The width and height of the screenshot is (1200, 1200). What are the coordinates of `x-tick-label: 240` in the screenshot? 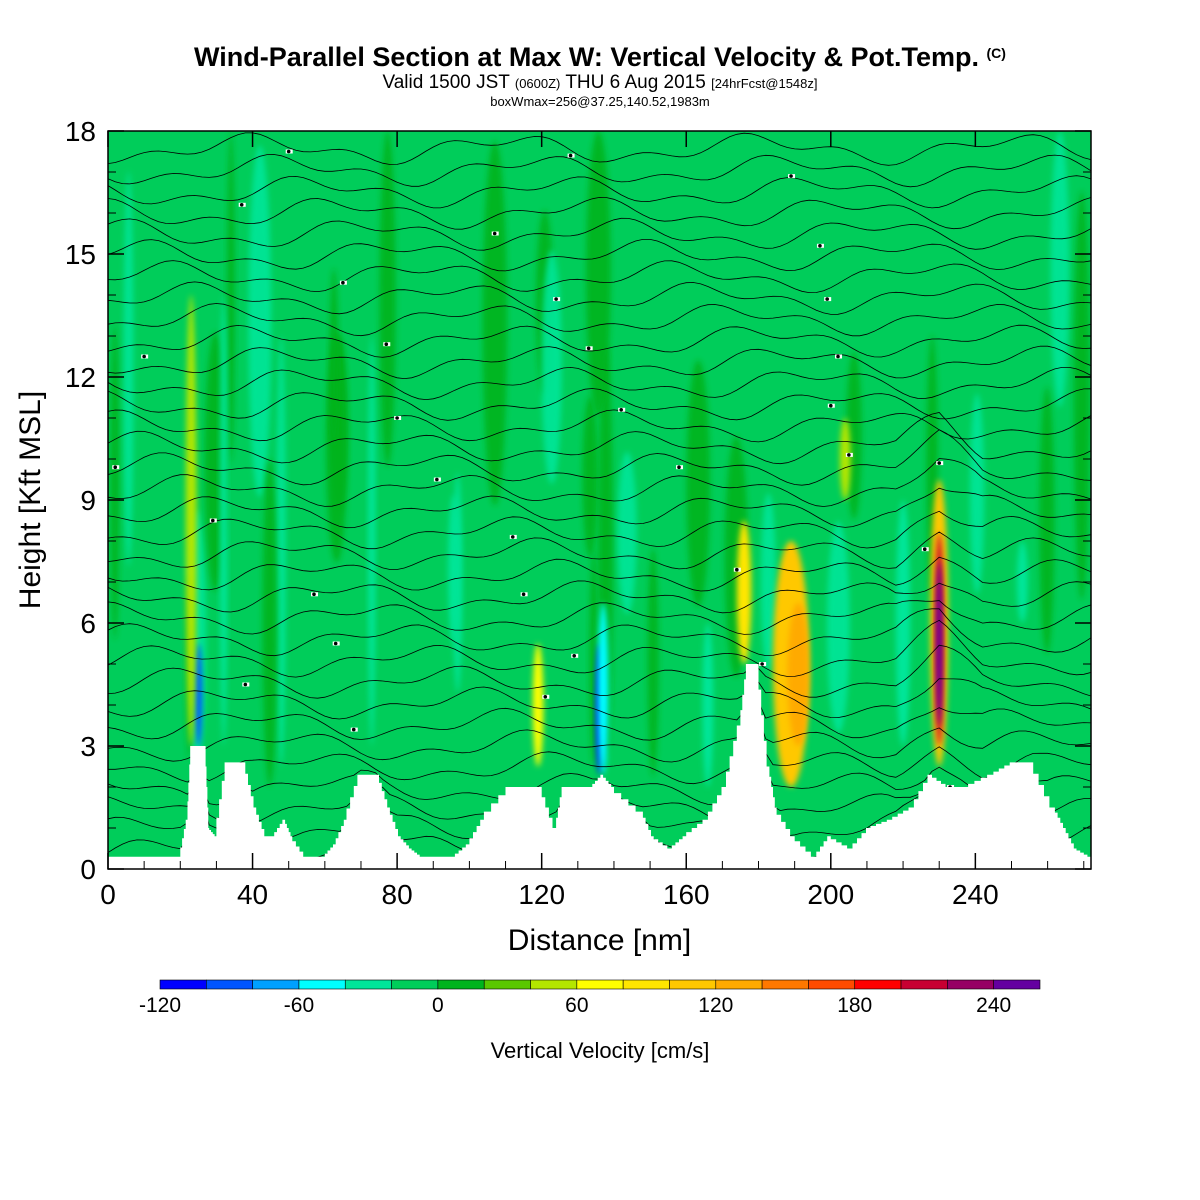 It's located at (975, 894).